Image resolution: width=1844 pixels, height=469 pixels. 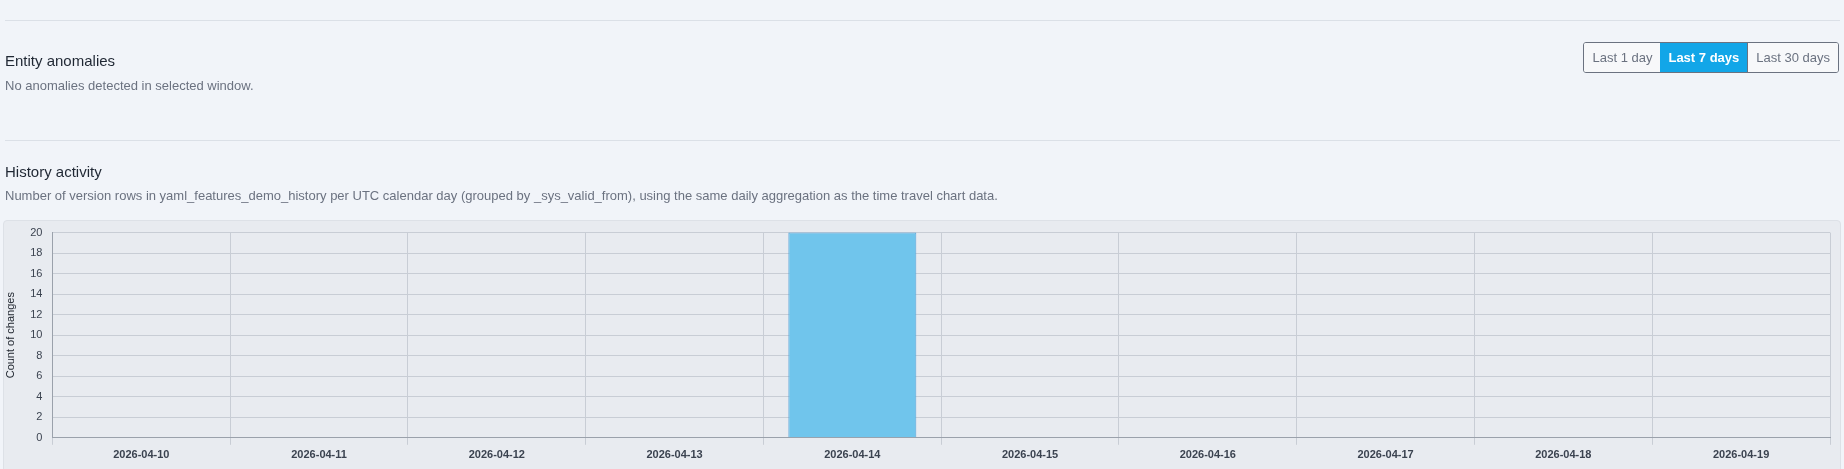 I want to click on time-range-button: Last 1 day, so click(x=1622, y=57).